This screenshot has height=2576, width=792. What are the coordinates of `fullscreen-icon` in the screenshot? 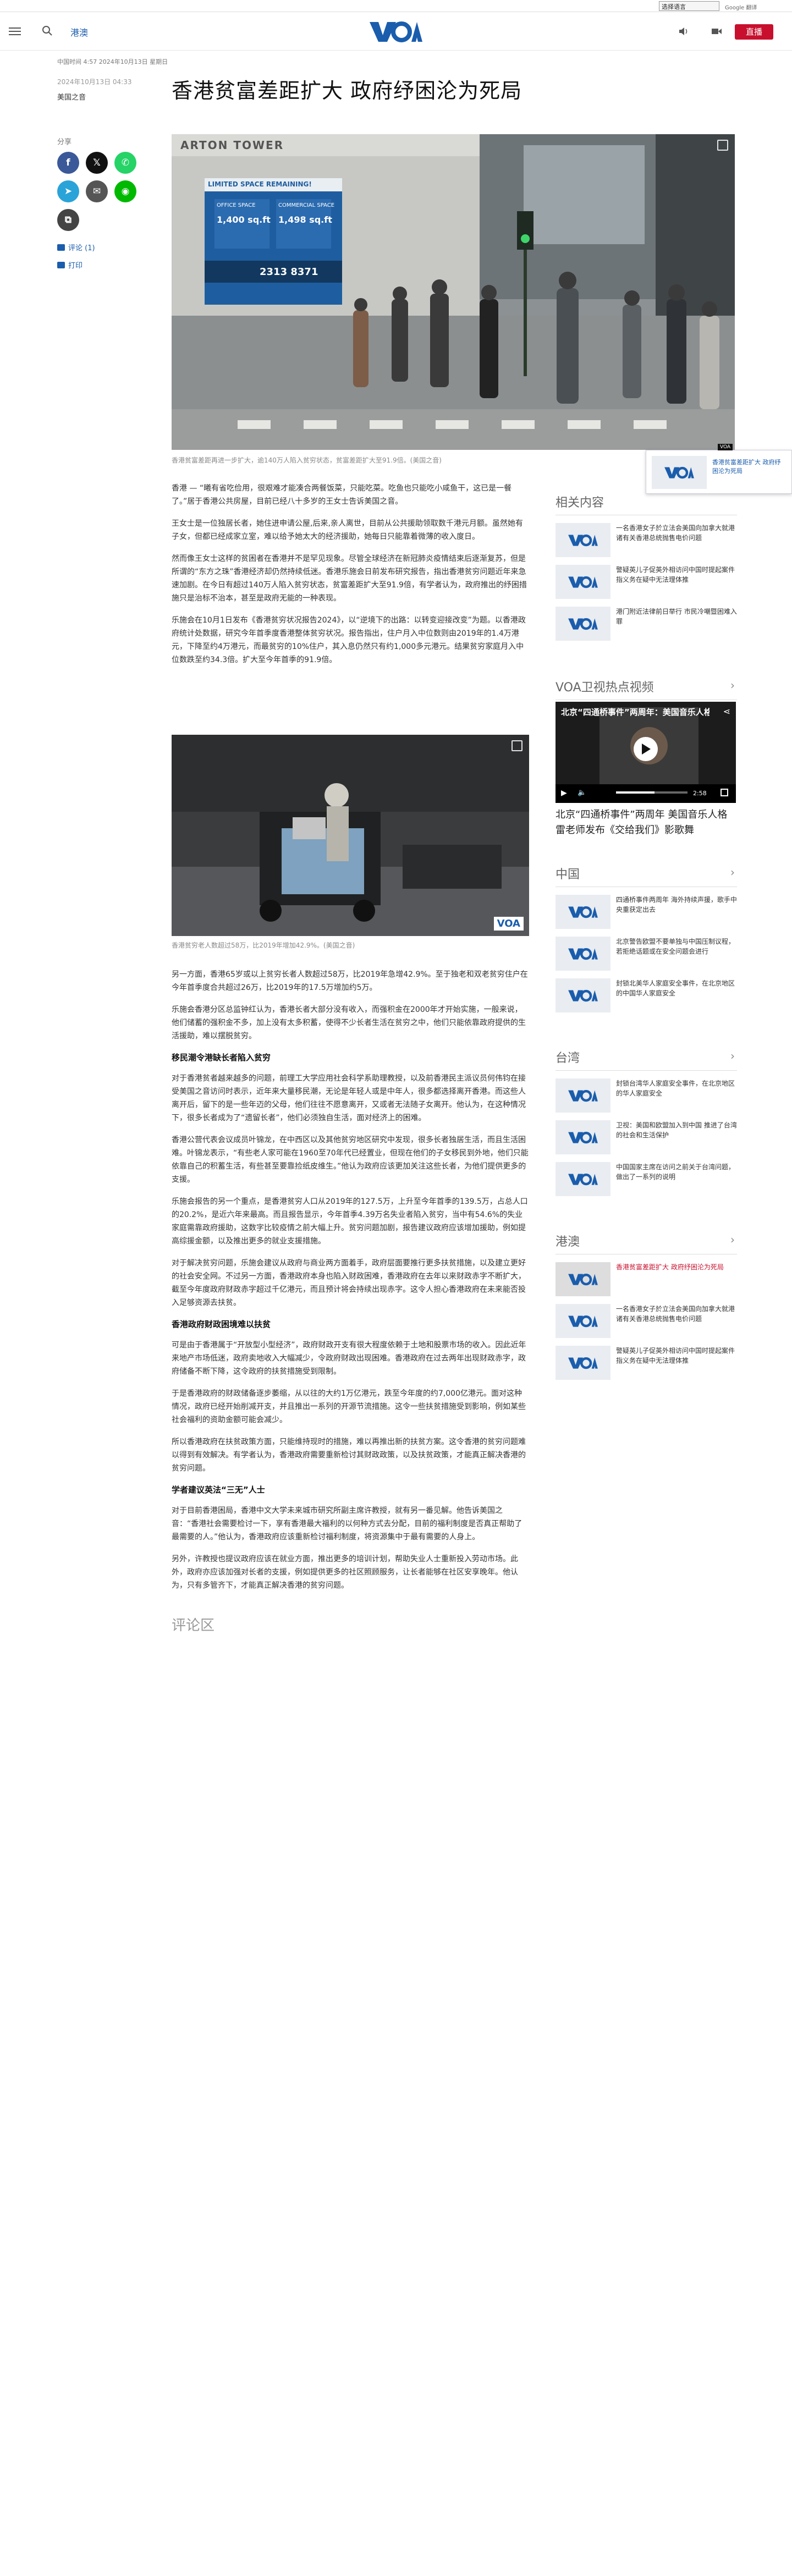 It's located at (724, 792).